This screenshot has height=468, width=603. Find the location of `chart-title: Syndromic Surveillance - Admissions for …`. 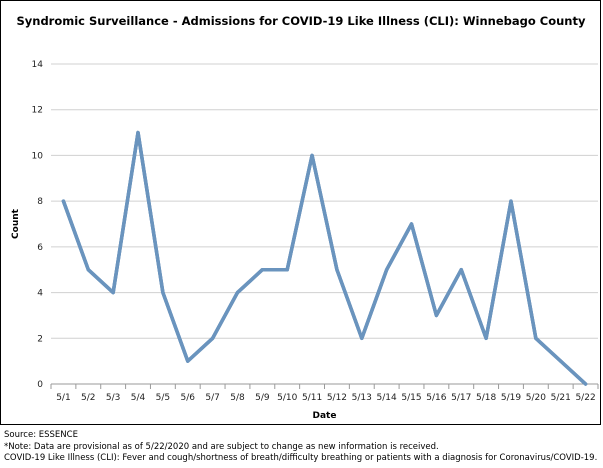

chart-title: Syndromic Surveillance - Admissions for … is located at coordinates (301, 21).